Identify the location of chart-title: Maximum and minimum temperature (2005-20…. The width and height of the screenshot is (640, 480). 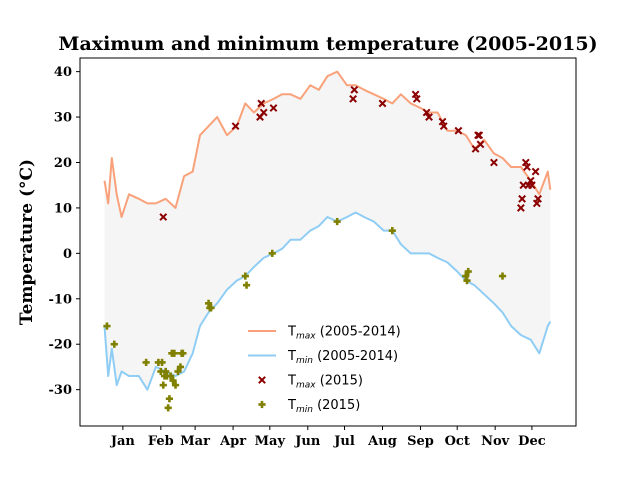
(327, 44).